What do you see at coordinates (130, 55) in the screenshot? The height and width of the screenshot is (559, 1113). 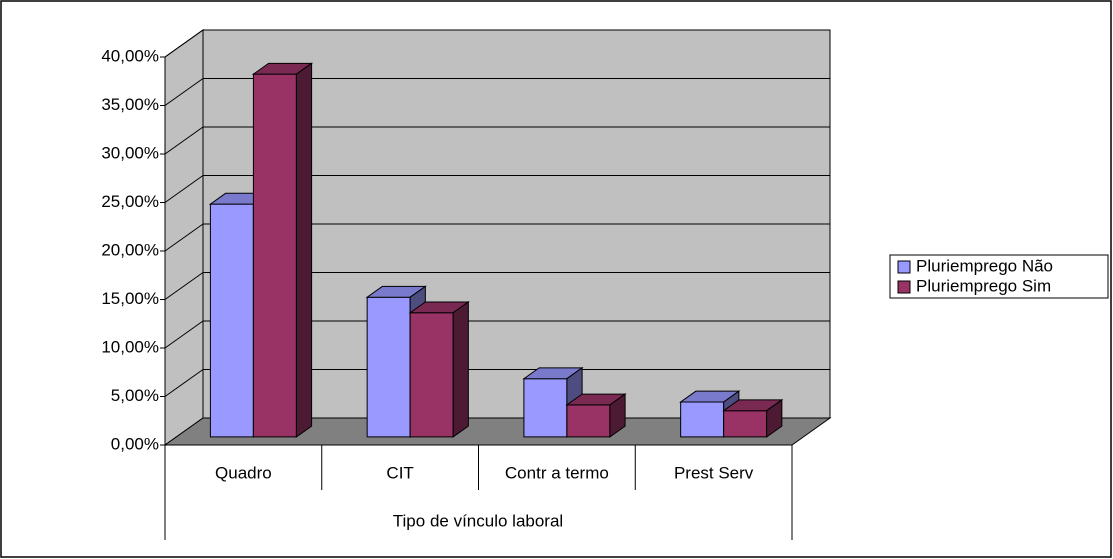 I see `y-tick-label: 40,00%` at bounding box center [130, 55].